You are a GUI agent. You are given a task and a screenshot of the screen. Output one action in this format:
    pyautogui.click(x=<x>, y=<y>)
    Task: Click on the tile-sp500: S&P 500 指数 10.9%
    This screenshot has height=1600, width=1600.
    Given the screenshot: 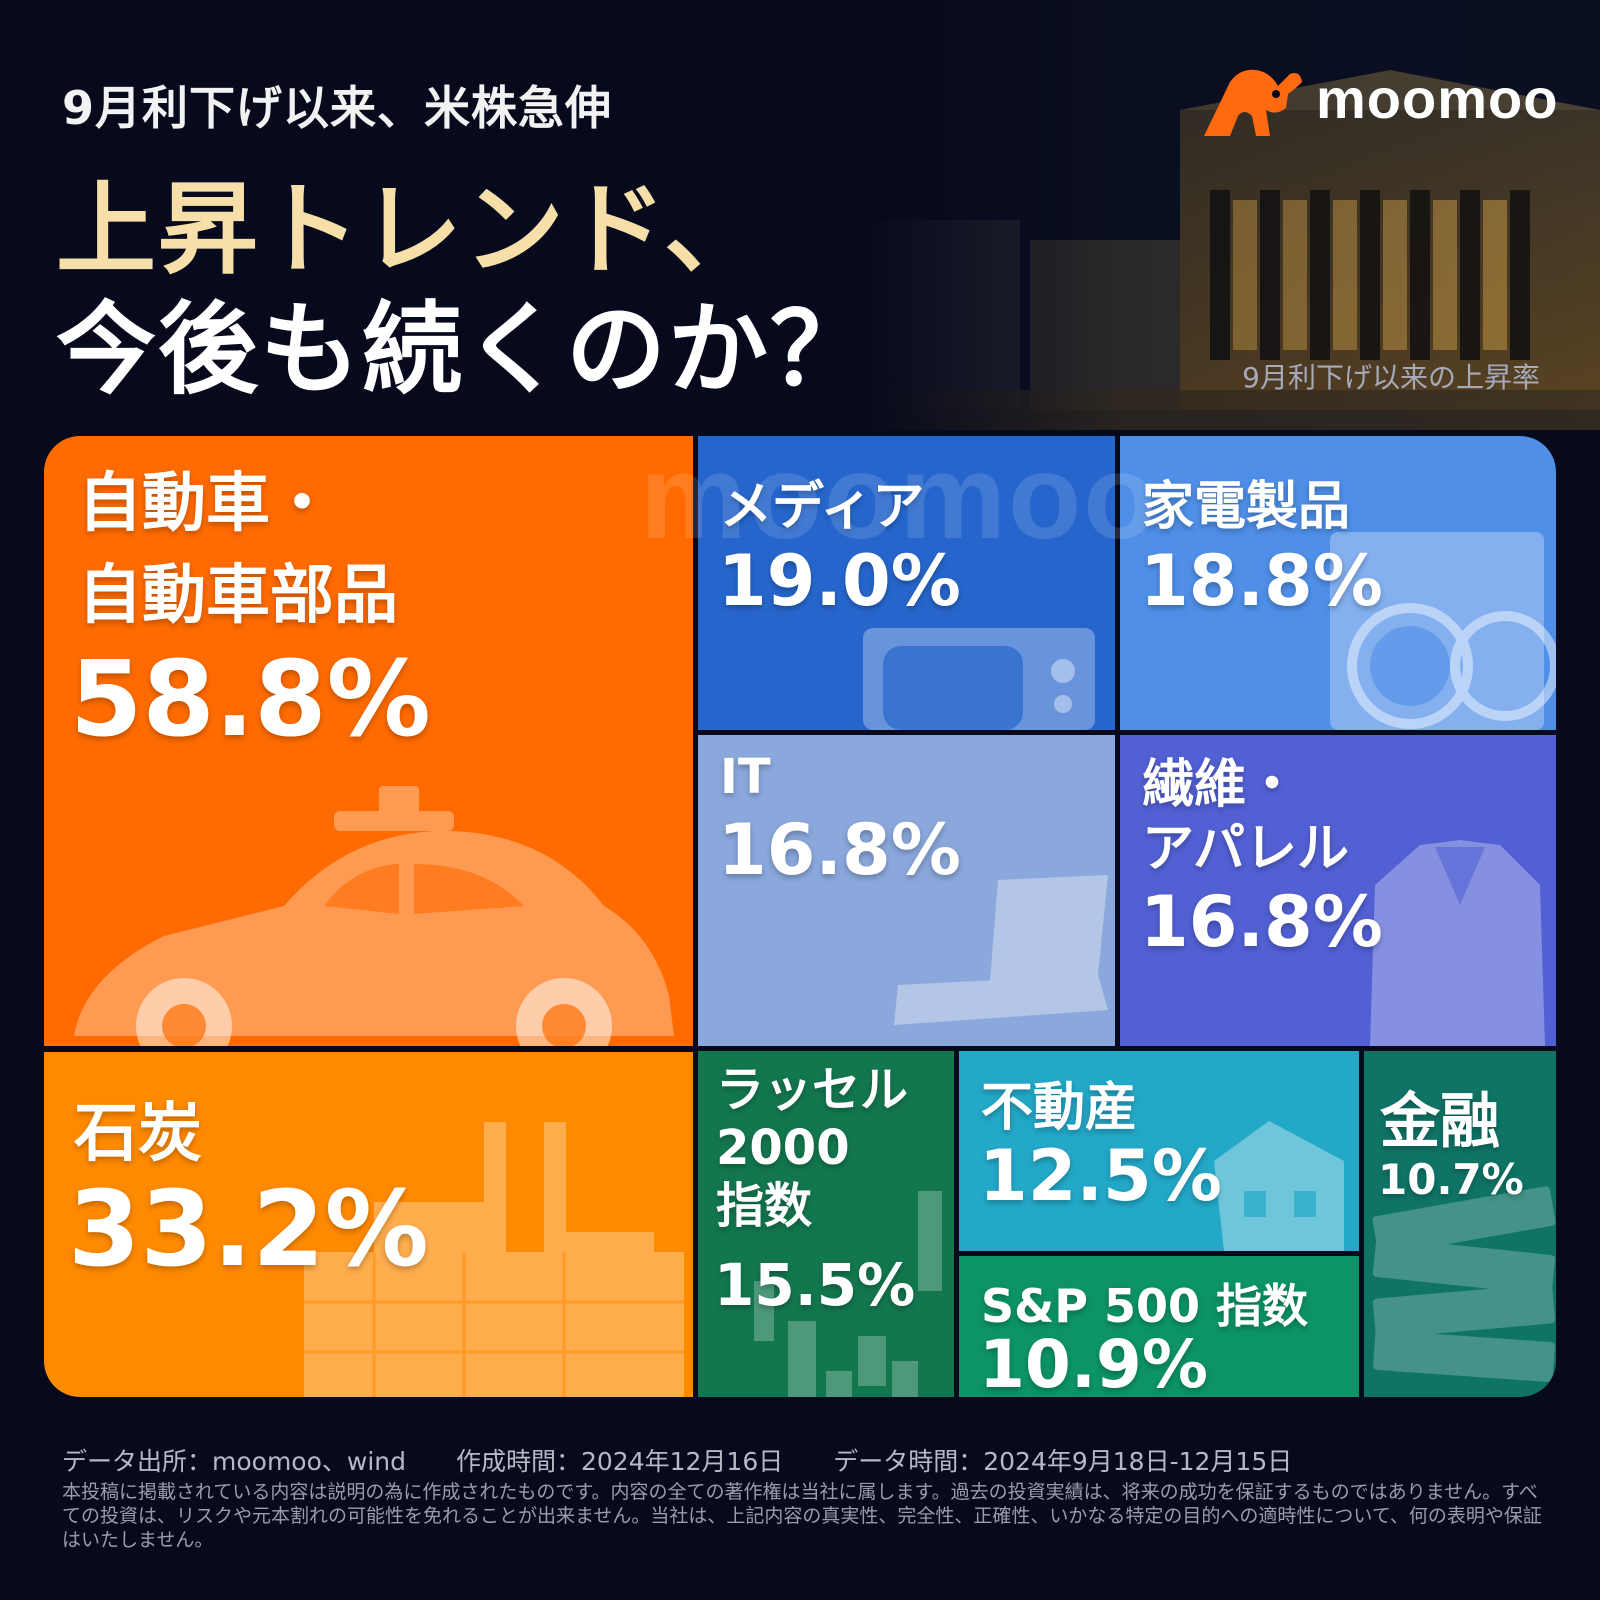 What is the action you would take?
    pyautogui.click(x=1159, y=1326)
    